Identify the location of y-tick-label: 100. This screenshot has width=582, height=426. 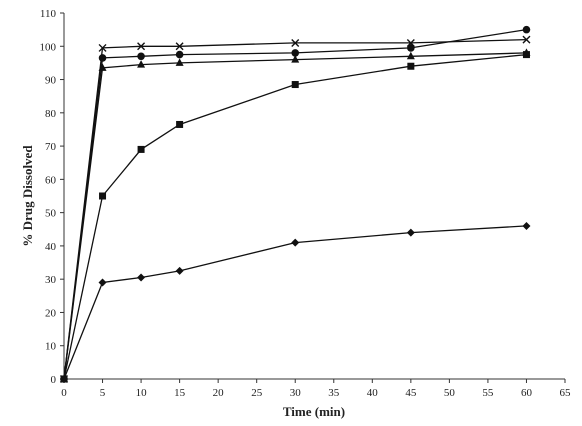
(48, 47).